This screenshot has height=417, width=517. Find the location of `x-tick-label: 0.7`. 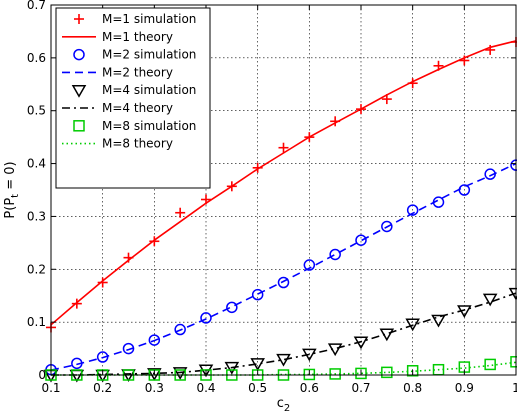

x-tick-label: 0.7 is located at coordinates (360, 388).